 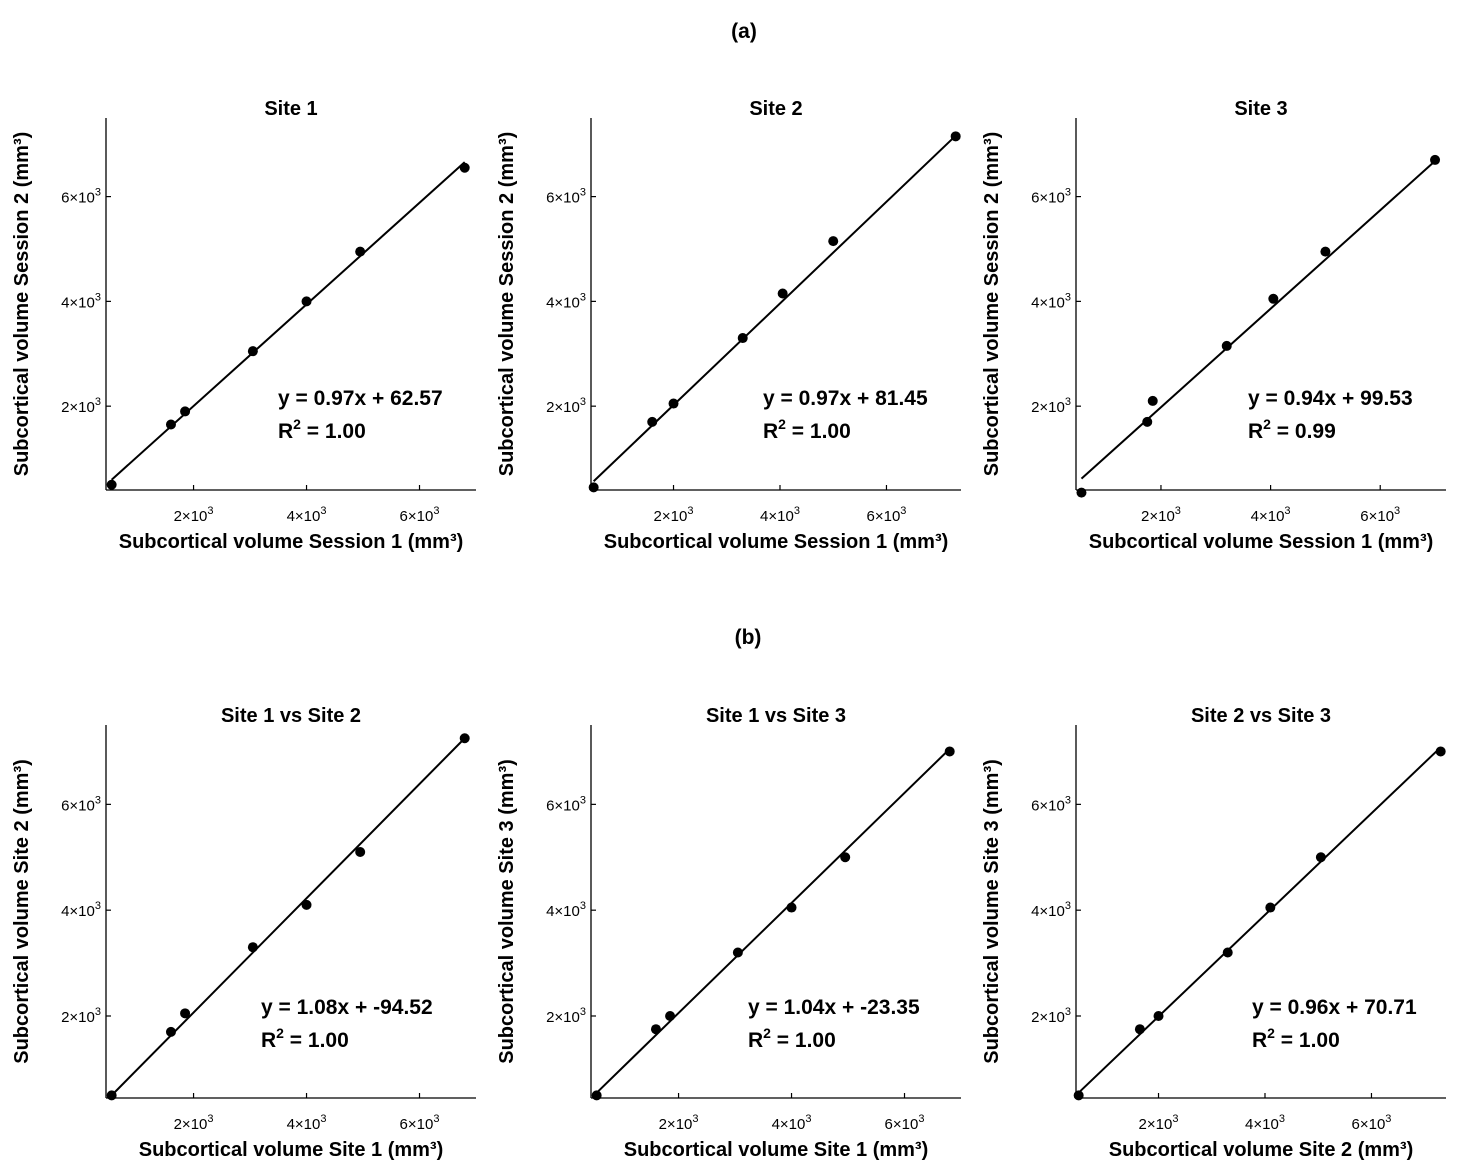 What do you see at coordinates (1261, 1150) in the screenshot?
I see `x-axis-label: Subcortical volume Site 2 (mm³)` at bounding box center [1261, 1150].